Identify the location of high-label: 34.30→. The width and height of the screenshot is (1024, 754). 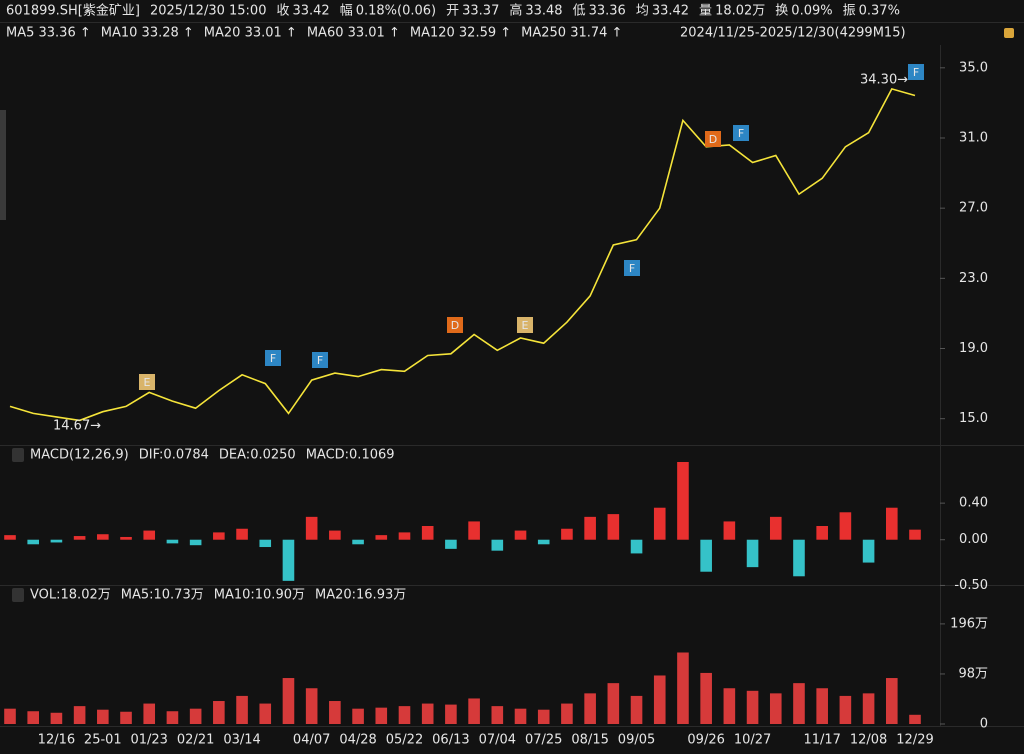
(884, 80).